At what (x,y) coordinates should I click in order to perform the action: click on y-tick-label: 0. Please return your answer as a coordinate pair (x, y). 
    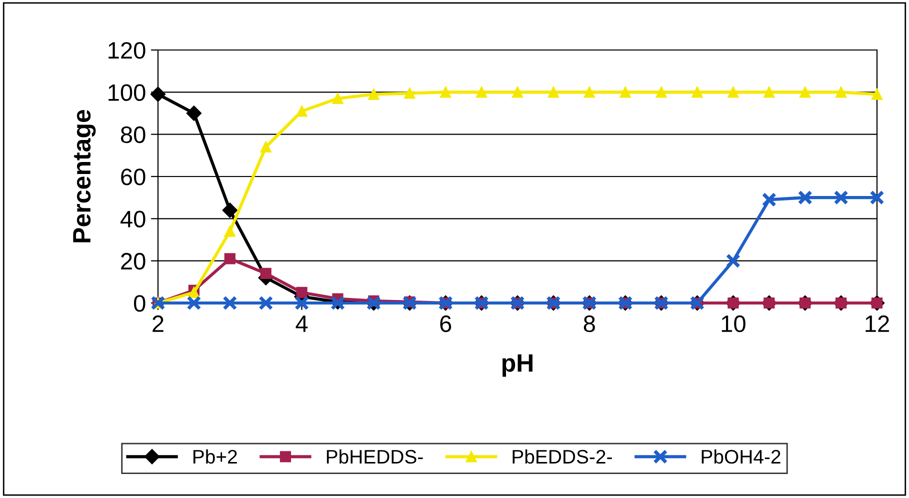
    Looking at the image, I should click on (140, 303).